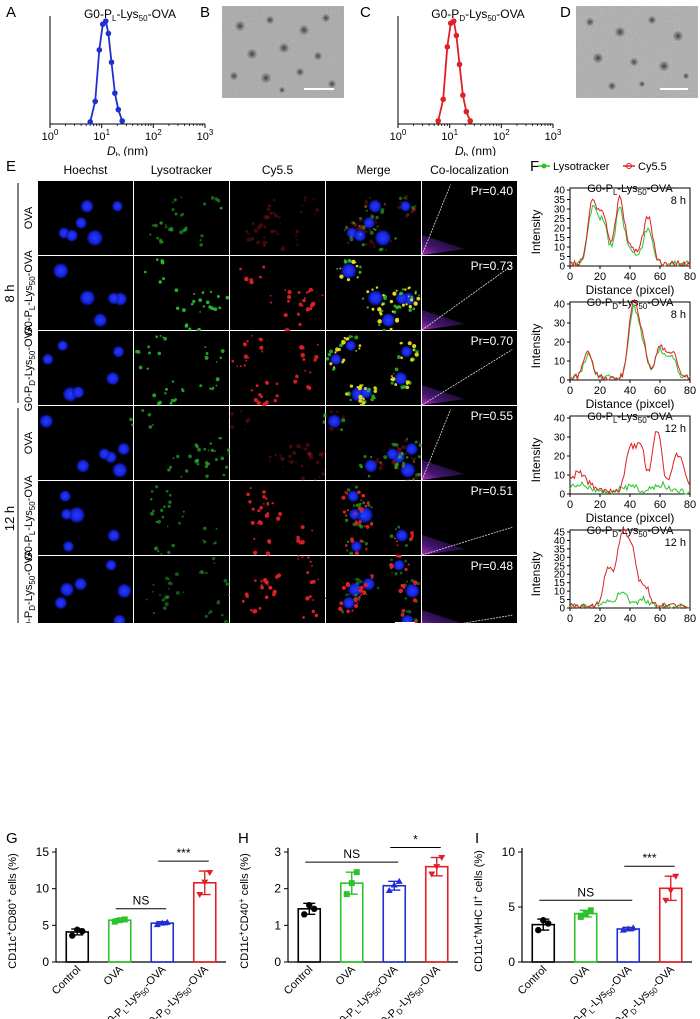 The height and width of the screenshot is (1019, 700). Describe the element at coordinates (629, 166) in the screenshot. I see `legend-marker-cy55` at that location.